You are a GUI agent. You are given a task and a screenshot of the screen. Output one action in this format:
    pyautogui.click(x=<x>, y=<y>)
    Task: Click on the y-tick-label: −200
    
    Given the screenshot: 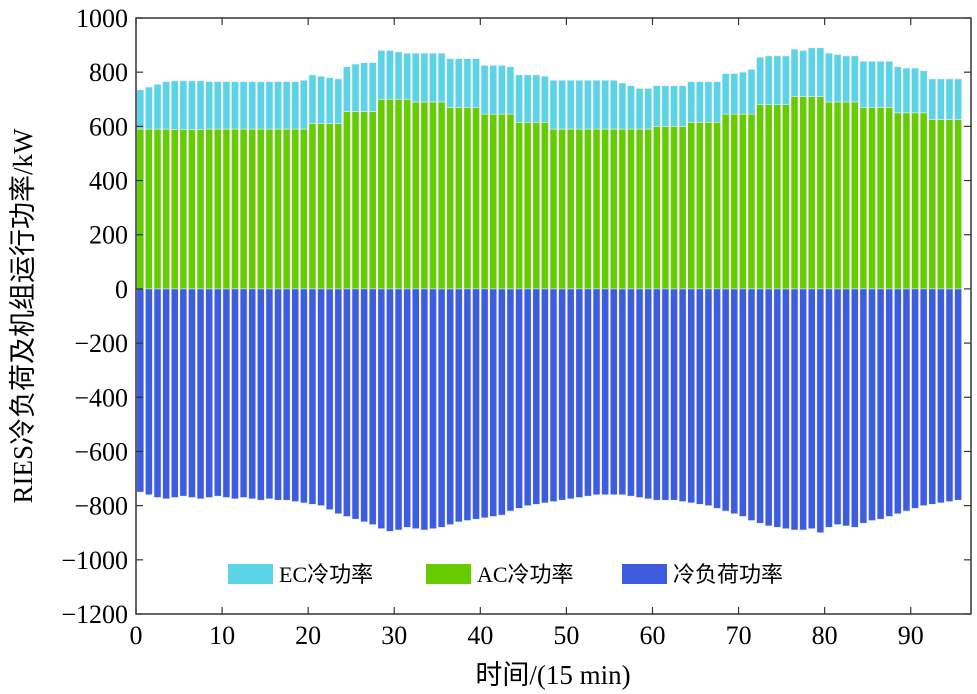 What is the action you would take?
    pyautogui.click(x=101, y=343)
    